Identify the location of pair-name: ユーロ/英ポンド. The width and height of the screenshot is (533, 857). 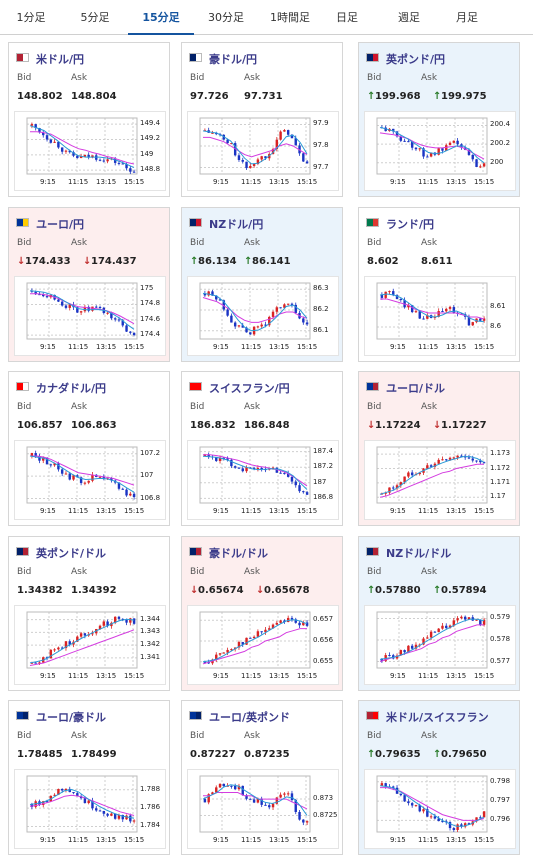
(250, 717).